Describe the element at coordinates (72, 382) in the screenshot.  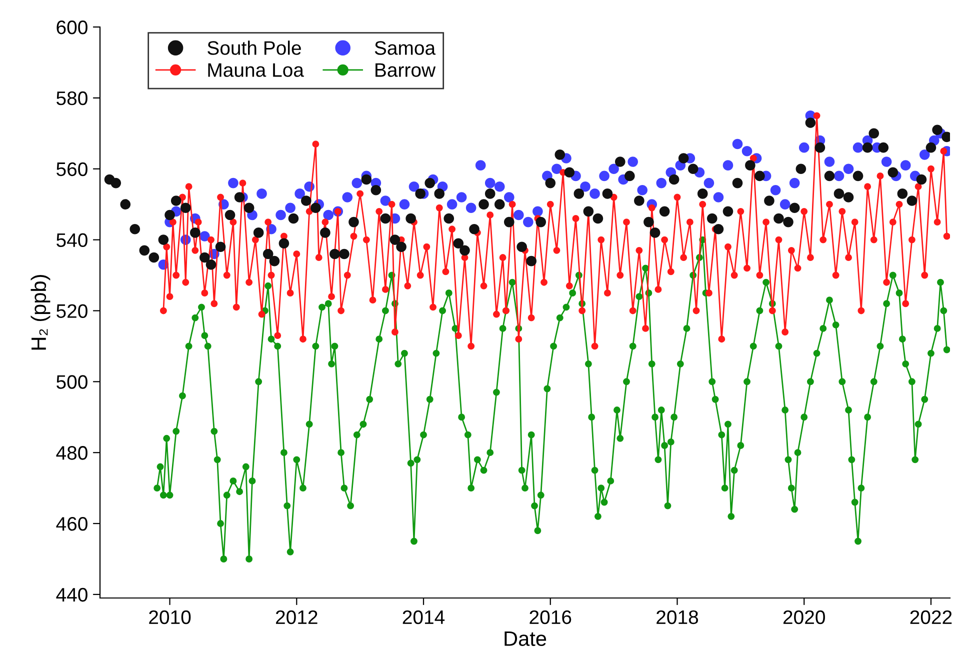
I see `y-tick-label: 500` at that location.